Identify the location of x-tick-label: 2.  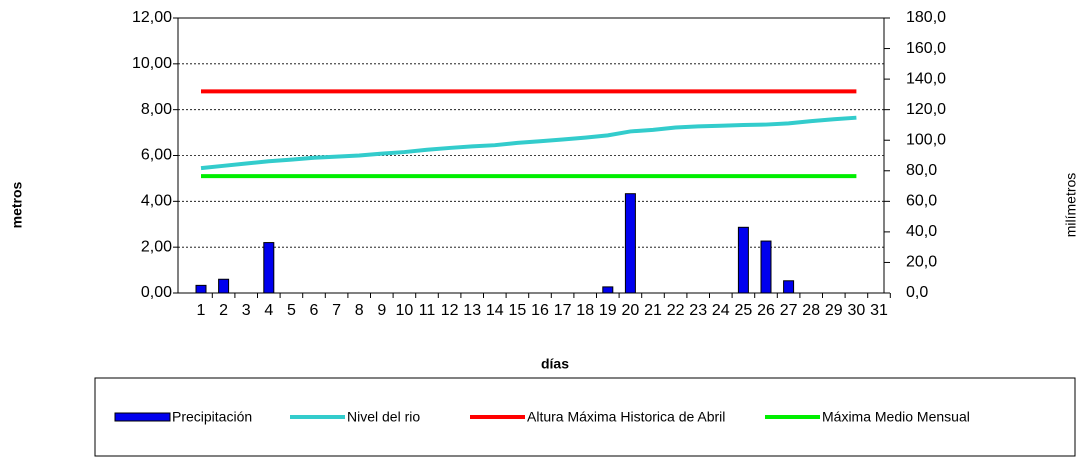
(223, 310).